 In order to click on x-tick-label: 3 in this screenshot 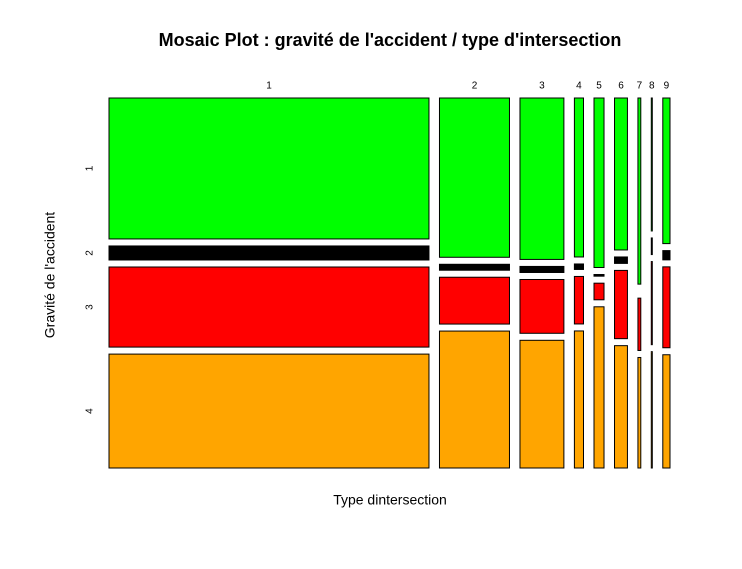, I will do `click(542, 86)`.